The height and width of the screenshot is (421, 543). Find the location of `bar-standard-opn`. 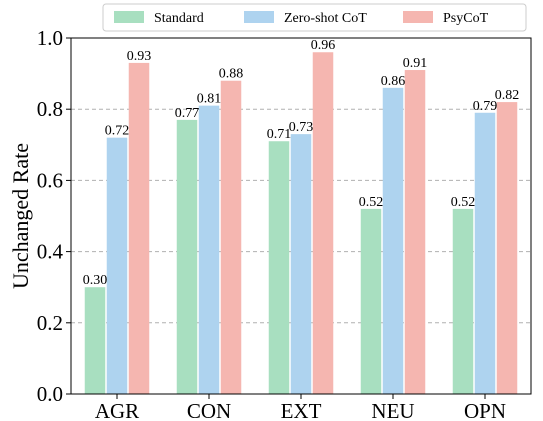

bar-standard-opn is located at coordinates (463, 301).